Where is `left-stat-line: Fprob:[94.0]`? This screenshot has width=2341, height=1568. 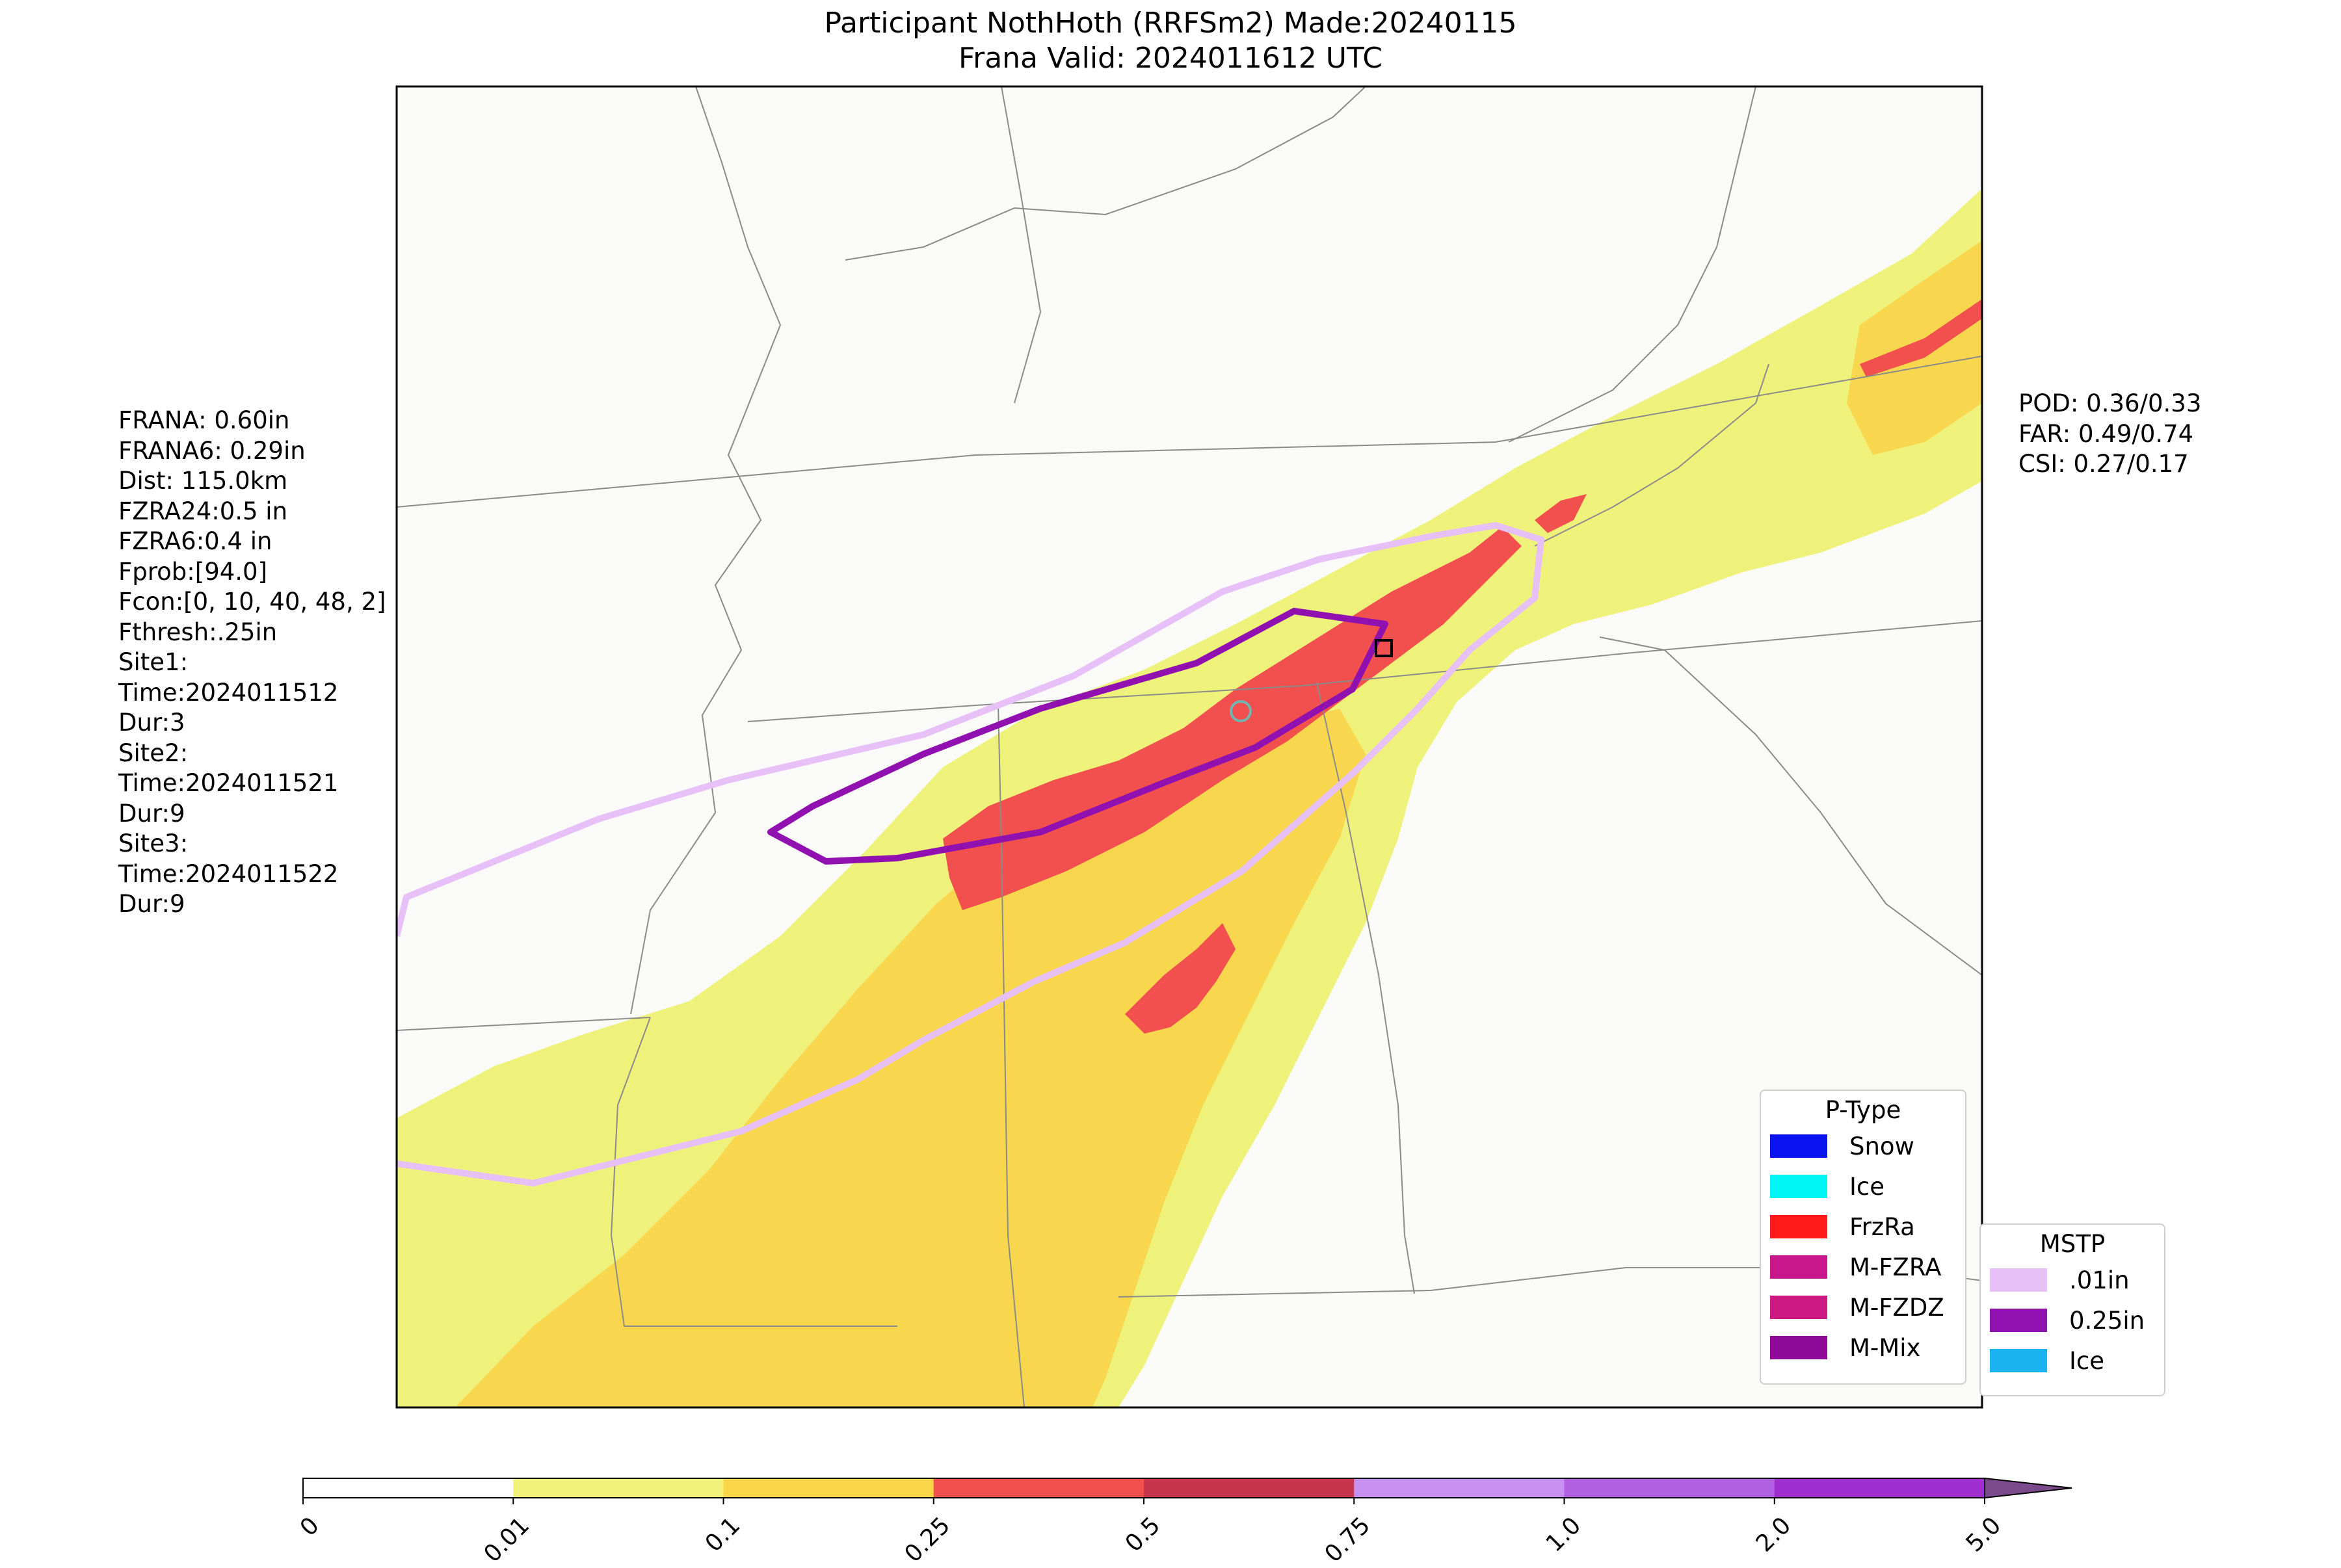
left-stat-line: Fprob:[94.0] is located at coordinates (193, 571).